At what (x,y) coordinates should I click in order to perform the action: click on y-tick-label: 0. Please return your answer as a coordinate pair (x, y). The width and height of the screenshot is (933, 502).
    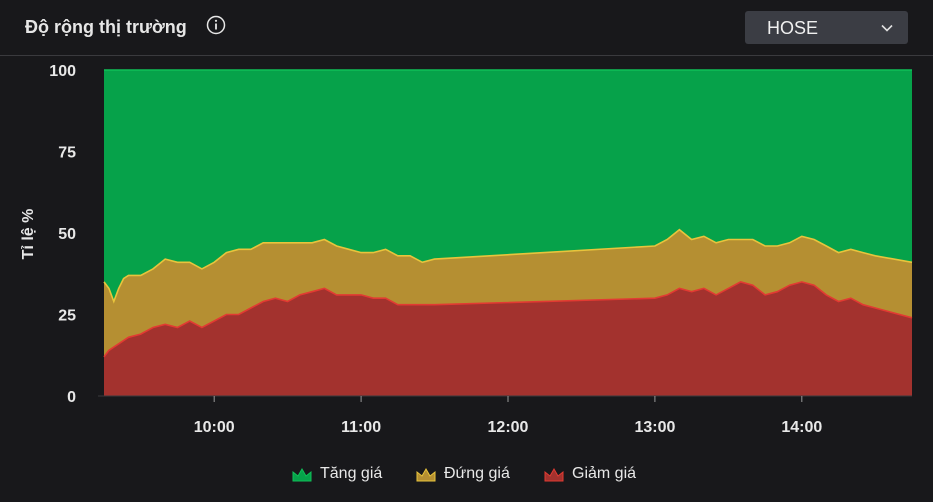
    Looking at the image, I should click on (71, 397).